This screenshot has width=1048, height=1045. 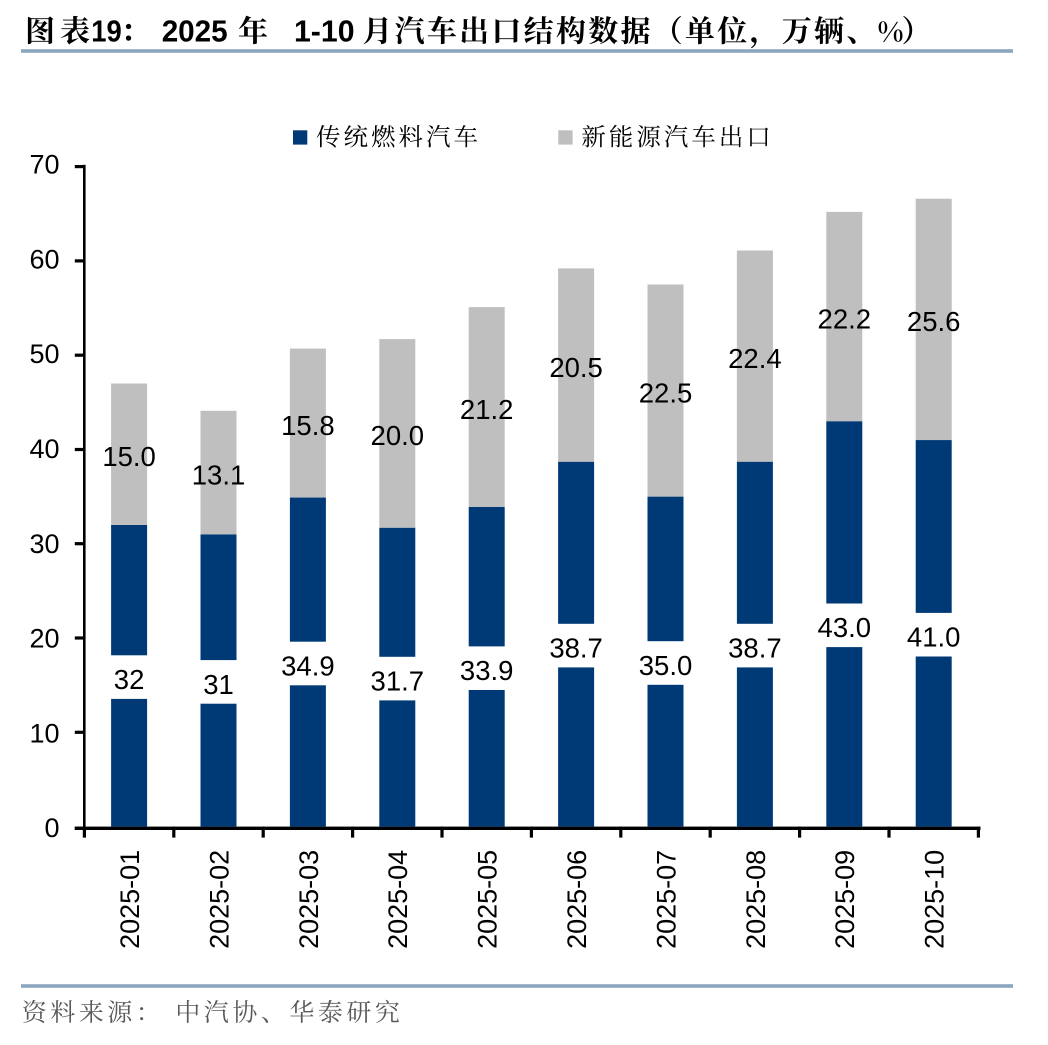 I want to click on svg-text: 15.8, so click(x=308, y=425).